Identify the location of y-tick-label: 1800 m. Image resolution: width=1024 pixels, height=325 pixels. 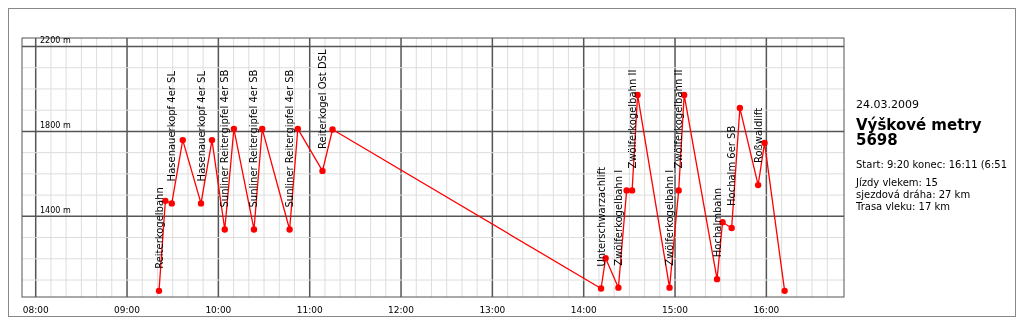
(55, 126).